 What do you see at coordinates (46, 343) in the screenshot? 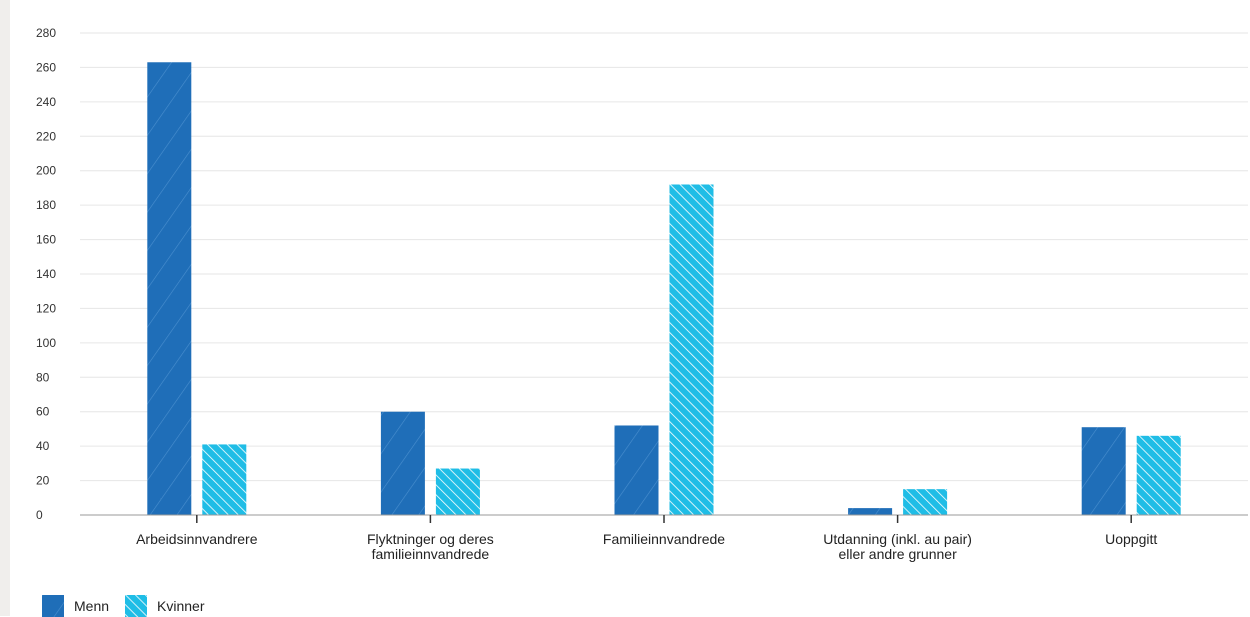
I see `y-tick-label: 100` at bounding box center [46, 343].